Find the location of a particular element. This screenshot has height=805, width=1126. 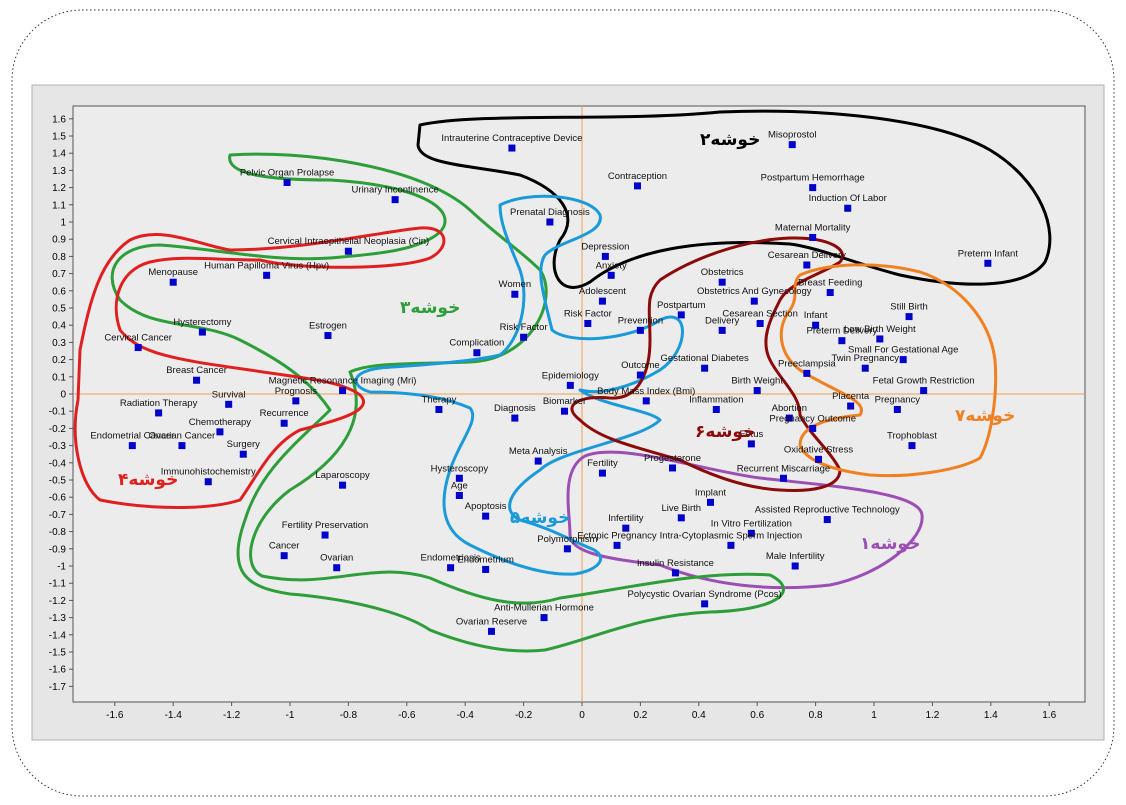

data-point-label: Live Birth is located at coordinates (681, 508).